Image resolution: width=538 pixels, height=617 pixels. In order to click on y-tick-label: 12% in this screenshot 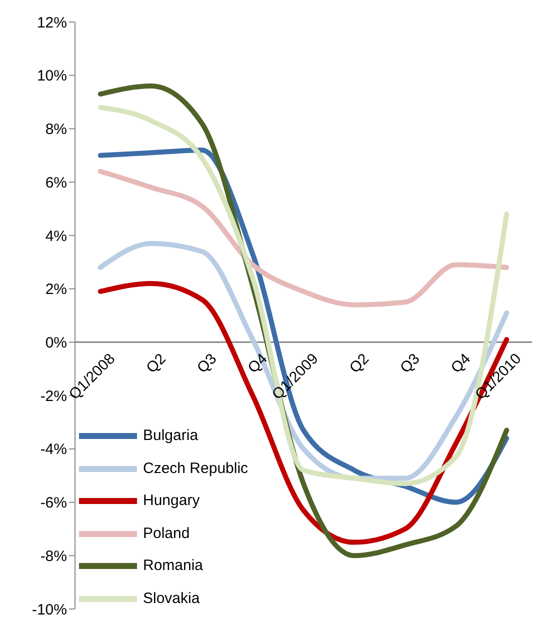, I will do `click(51, 23)`.